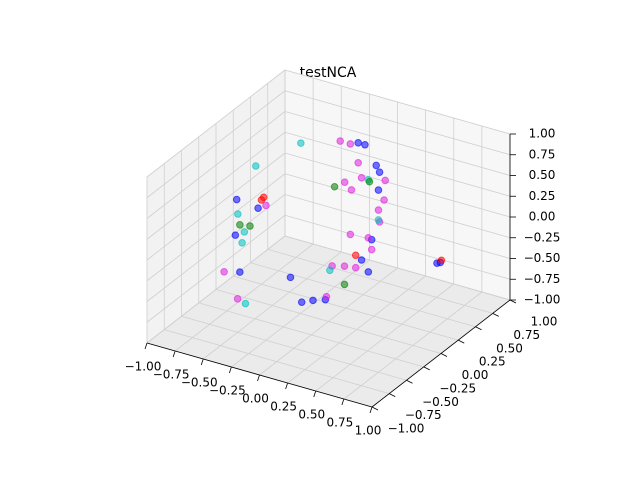 The height and width of the screenshot is (480, 640). I want to click on x-tick-label: 0.25, so click(283, 407).